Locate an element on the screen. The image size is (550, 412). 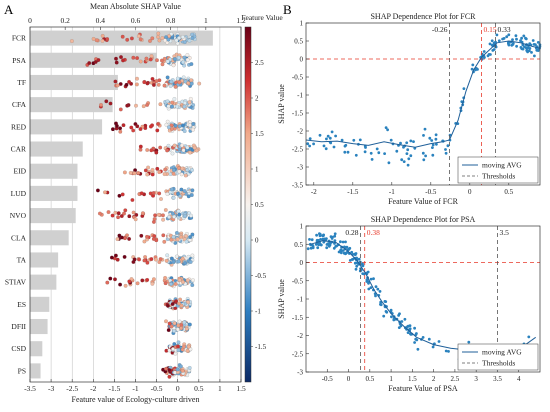
bottom-axis-tick-label: 1.5 is located at coordinates (241, 388).